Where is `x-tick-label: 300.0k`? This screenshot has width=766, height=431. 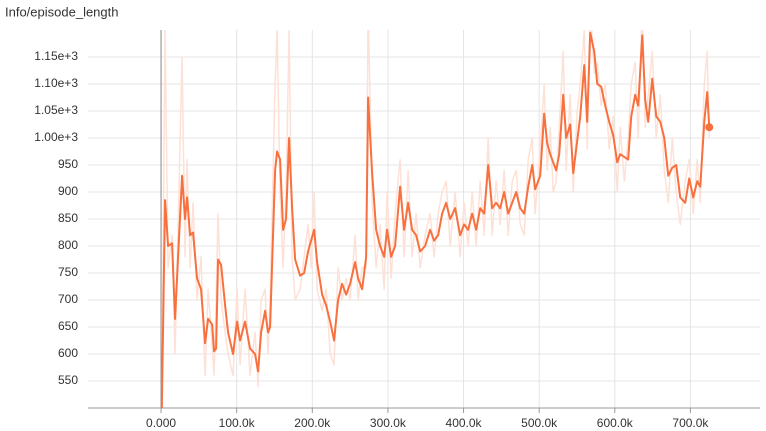 x-tick-label: 300.0k is located at coordinates (388, 423).